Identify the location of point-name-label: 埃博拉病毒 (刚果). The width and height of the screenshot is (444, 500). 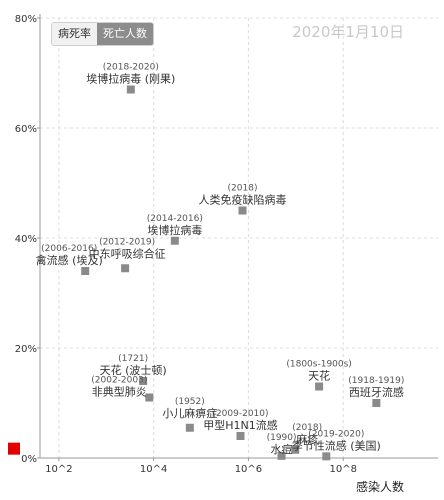
(130, 79).